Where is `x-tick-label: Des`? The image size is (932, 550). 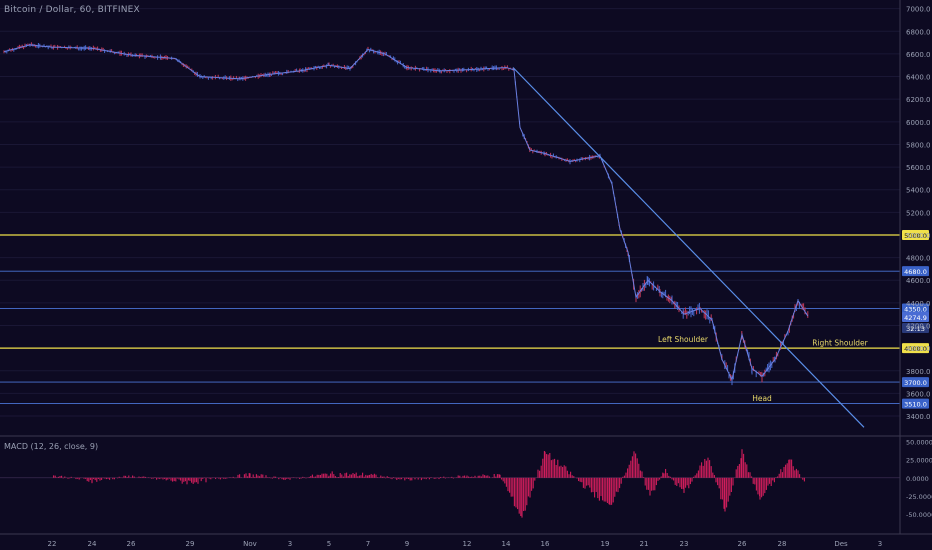
x-tick-label: Des is located at coordinates (841, 544).